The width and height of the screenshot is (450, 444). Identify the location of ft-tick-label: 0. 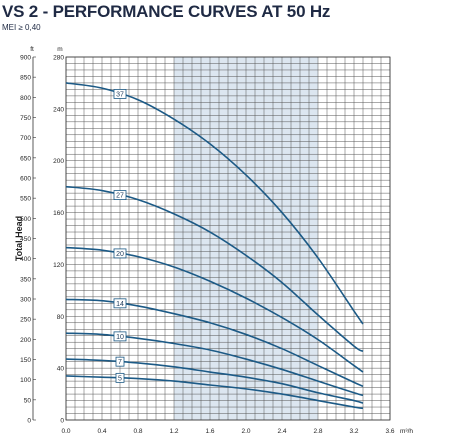
(29, 421).